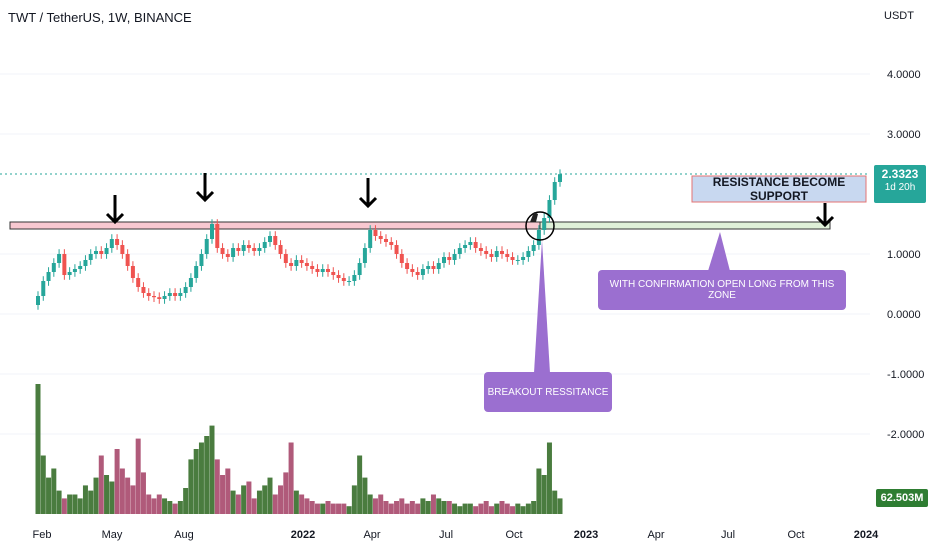  I want to click on callout-res-bg, so click(779, 189).